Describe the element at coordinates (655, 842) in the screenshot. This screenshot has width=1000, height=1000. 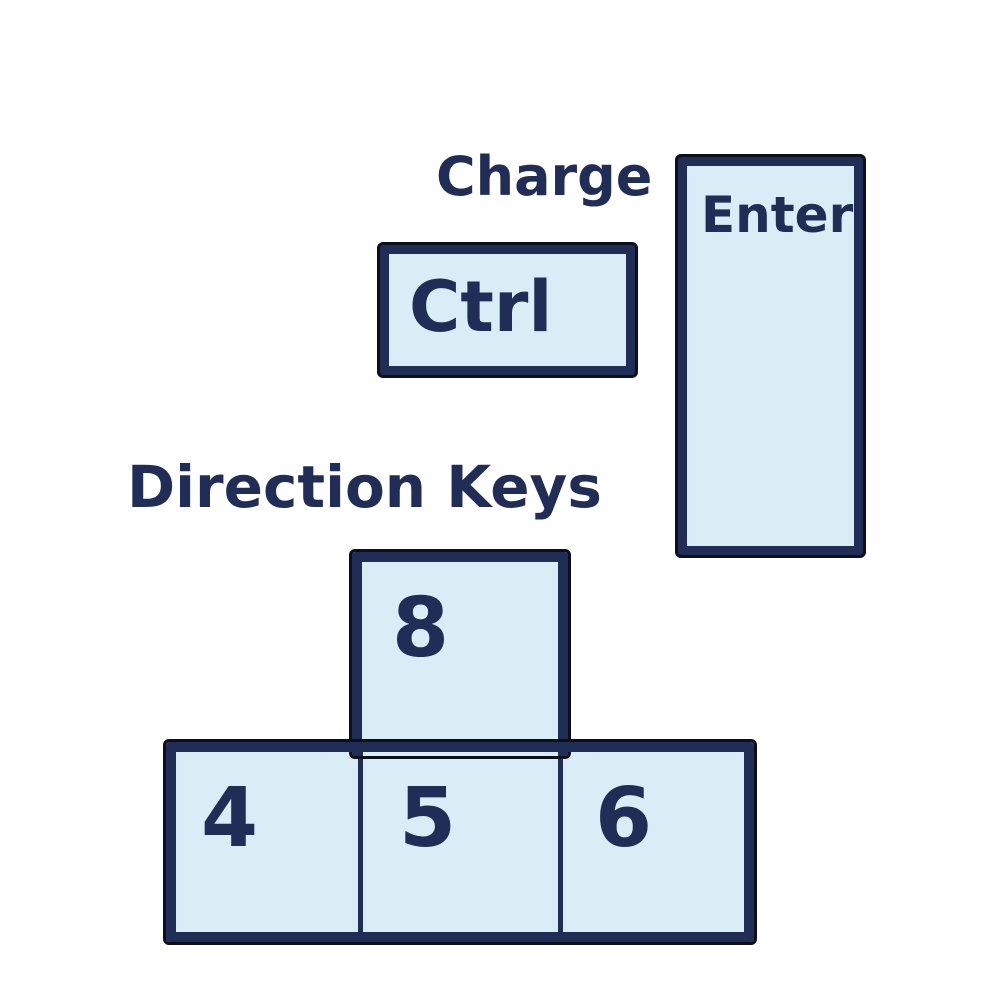
I see `direction-key-6: 6` at that location.